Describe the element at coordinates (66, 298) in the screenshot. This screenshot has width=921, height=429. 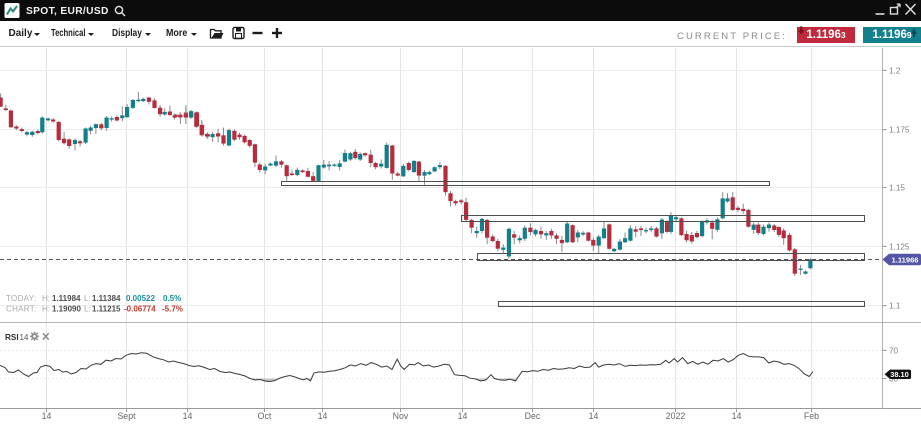
I see `svg-text: 1.11984` at that location.